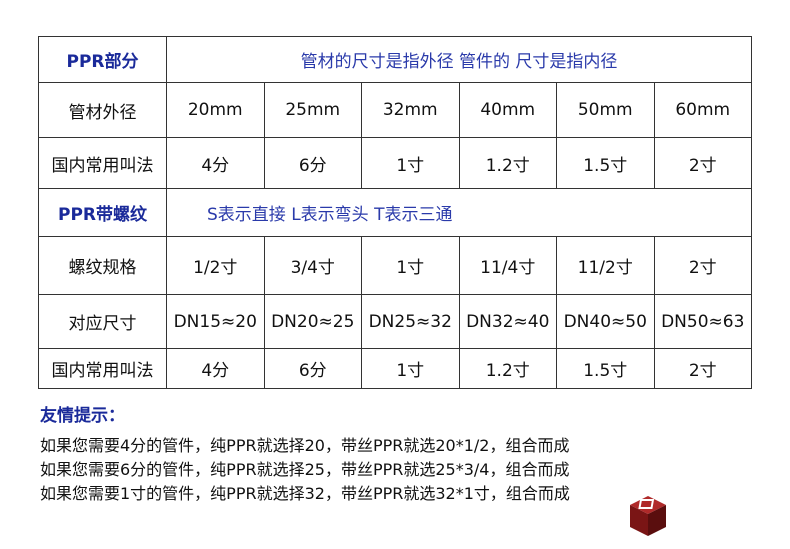  Describe the element at coordinates (82, 416) in the screenshot. I see `tips-title: 友情提示：` at that location.